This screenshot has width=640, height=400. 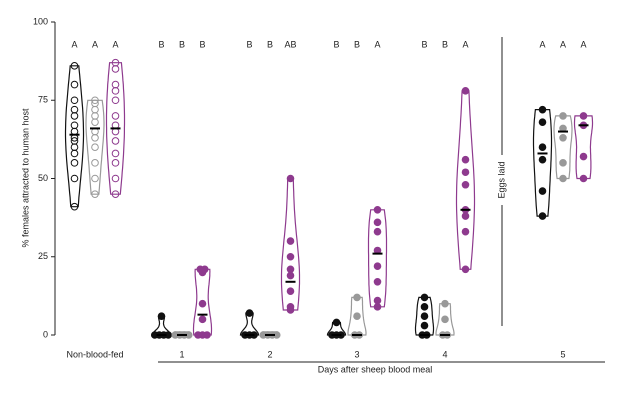 I want to click on x-axis-label: Days after sheep blood meal, so click(x=375, y=369).